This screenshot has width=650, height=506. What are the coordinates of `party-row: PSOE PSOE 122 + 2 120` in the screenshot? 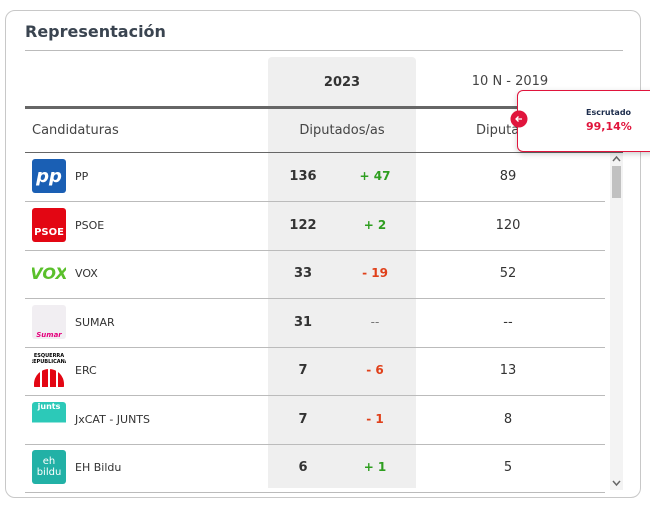 It's located at (315, 226).